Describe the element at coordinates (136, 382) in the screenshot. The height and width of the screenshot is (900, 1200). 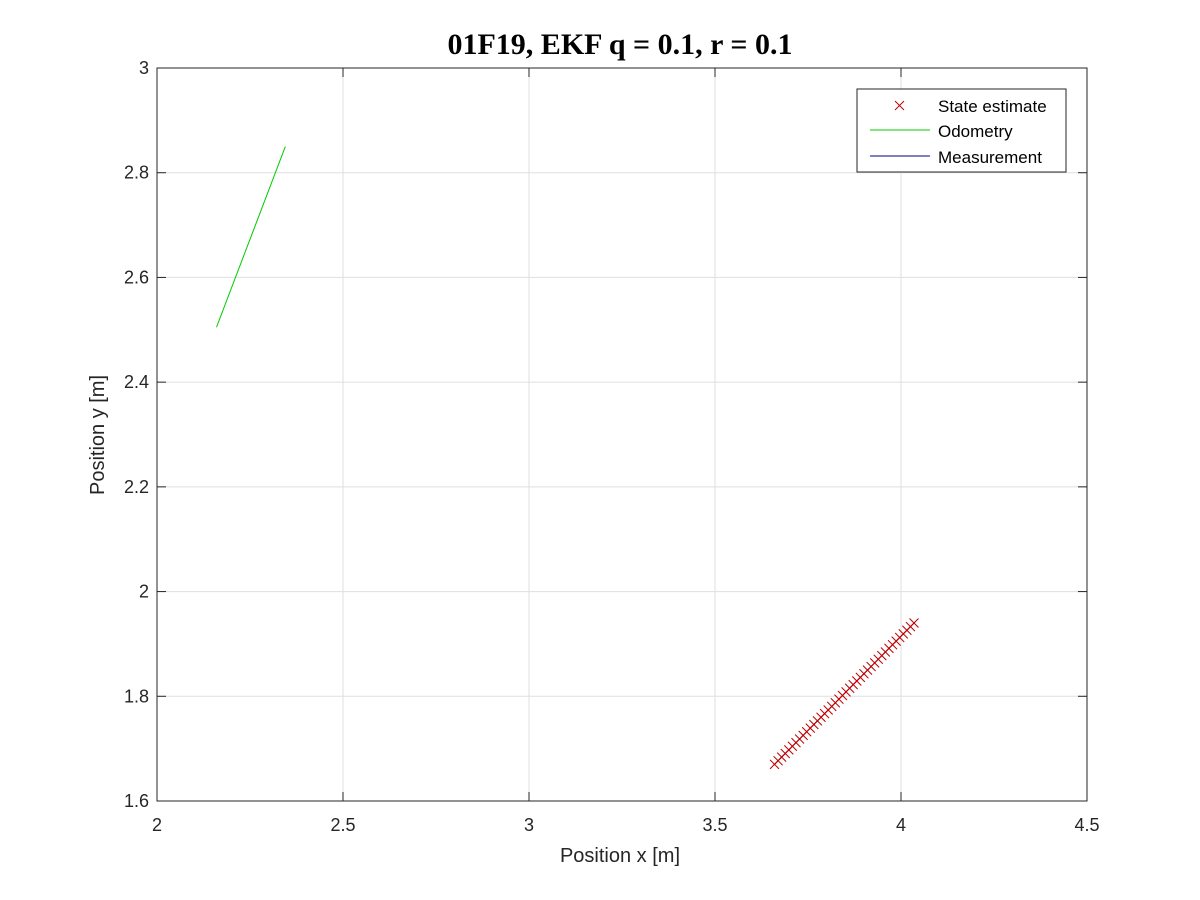
I see `y-tick-label: 2.4` at that location.